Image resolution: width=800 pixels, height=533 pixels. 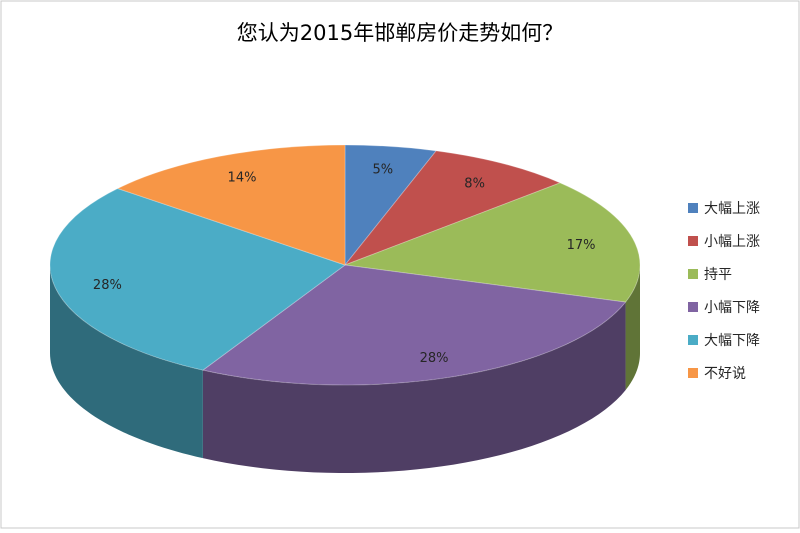 What do you see at coordinates (581, 245) in the screenshot?
I see `data-label: 17%` at bounding box center [581, 245].